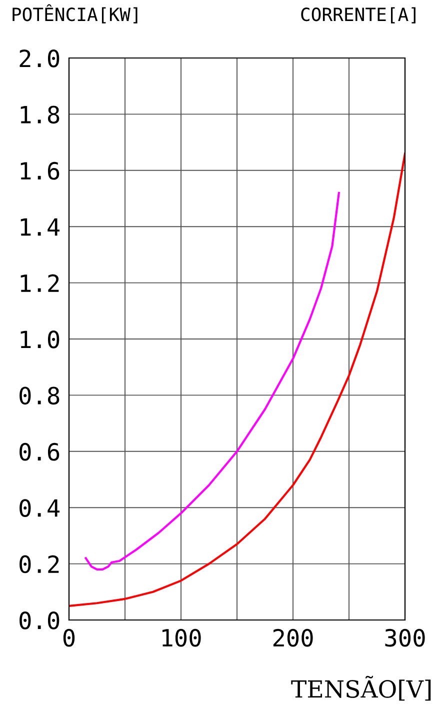 The height and width of the screenshot is (706, 437). Describe the element at coordinates (40, 171) in the screenshot. I see `y-tick-label: 1.6` at that location.